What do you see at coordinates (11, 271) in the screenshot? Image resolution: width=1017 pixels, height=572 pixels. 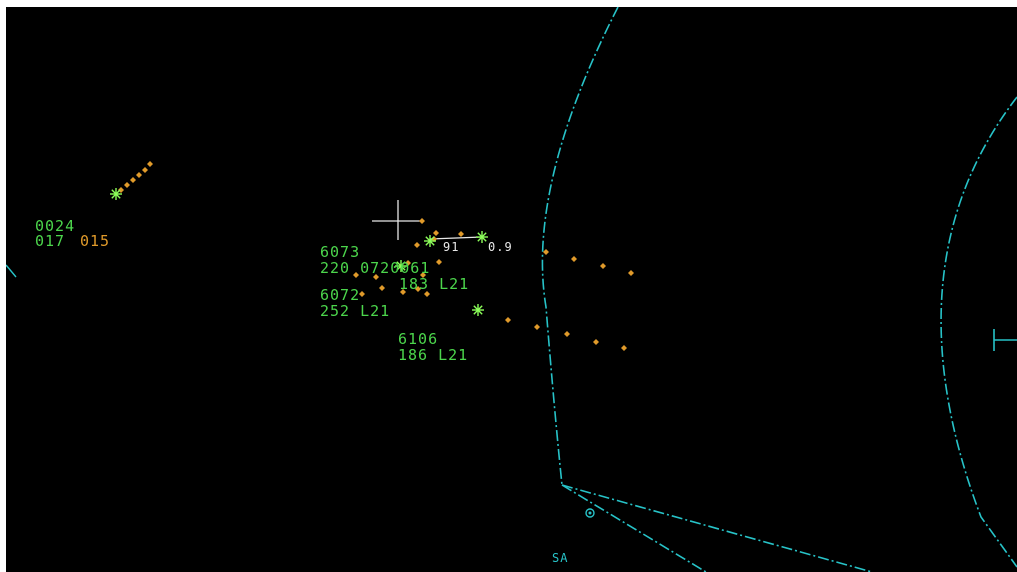 I see `boundary-tick-west` at bounding box center [11, 271].